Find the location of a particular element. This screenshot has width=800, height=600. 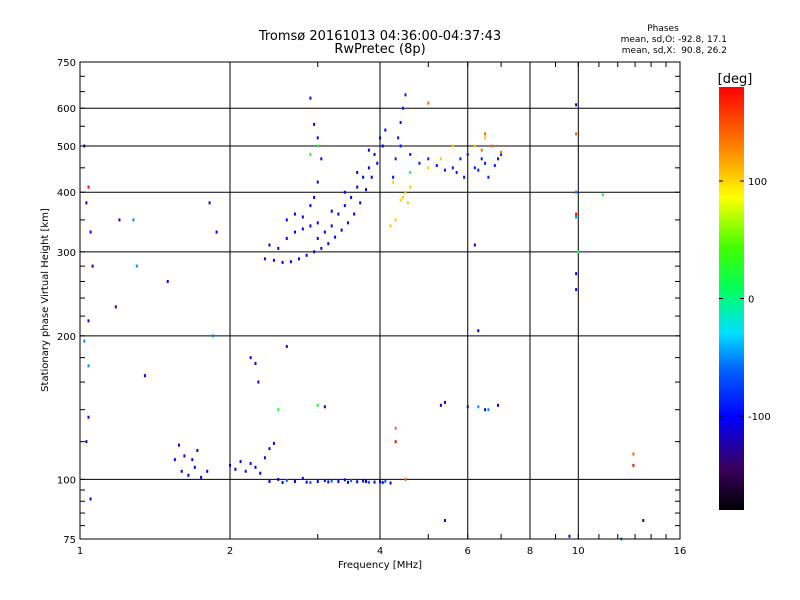

y-tick-label: 600 is located at coordinates (66, 109).